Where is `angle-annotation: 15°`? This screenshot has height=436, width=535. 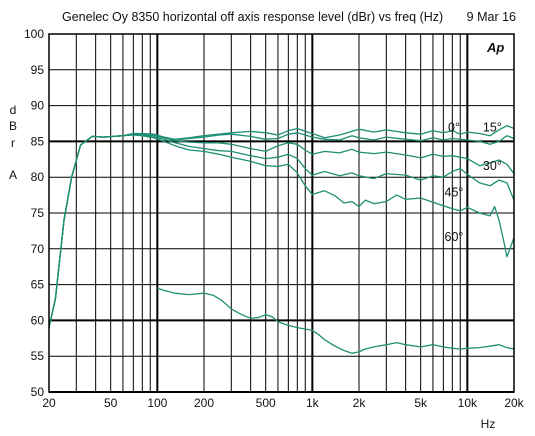 angle-annotation: 15° is located at coordinates (492, 127).